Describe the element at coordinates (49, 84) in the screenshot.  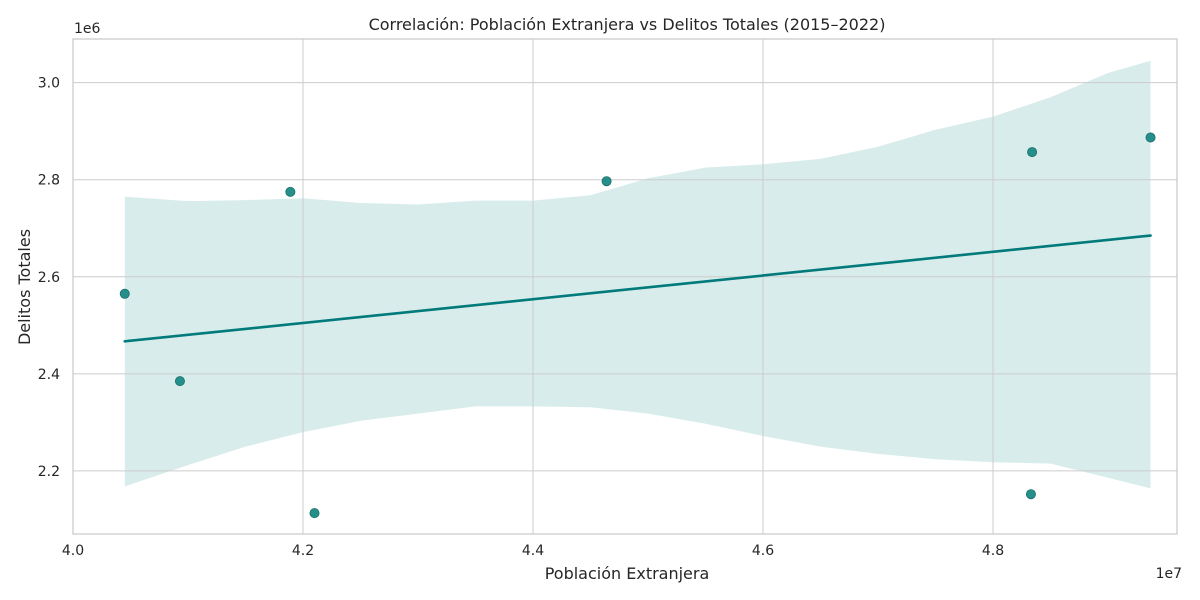
I see `y-tick-label: 3.0` at that location.